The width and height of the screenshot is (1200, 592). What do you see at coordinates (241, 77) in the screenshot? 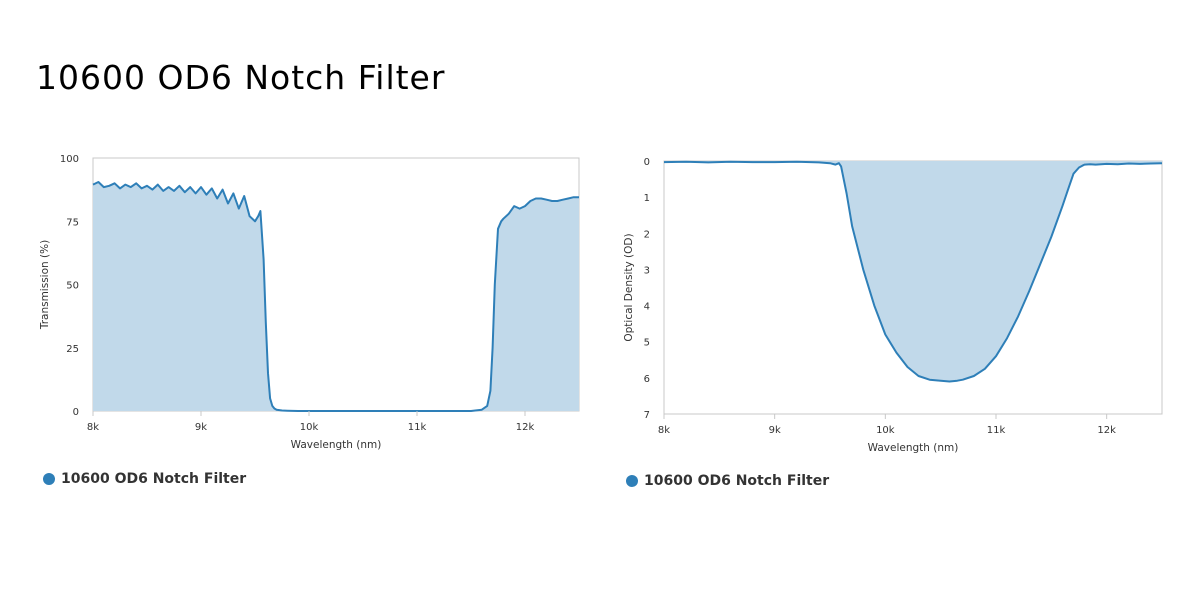
I see `page-title: 10600 OD6 Notch Filter` at bounding box center [241, 77].